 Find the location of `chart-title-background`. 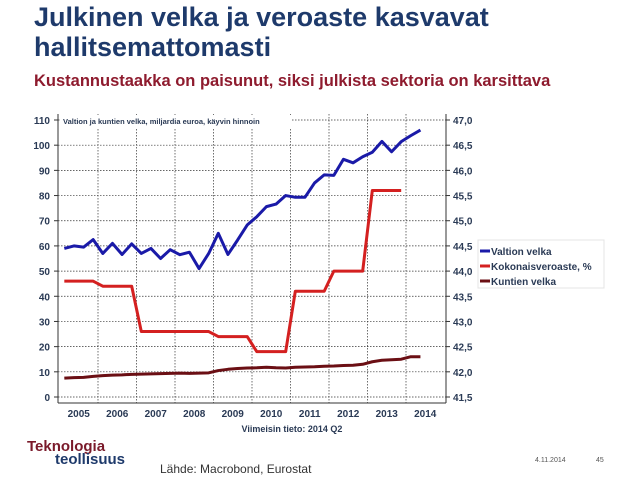

chart-title-background is located at coordinates (176, 121).